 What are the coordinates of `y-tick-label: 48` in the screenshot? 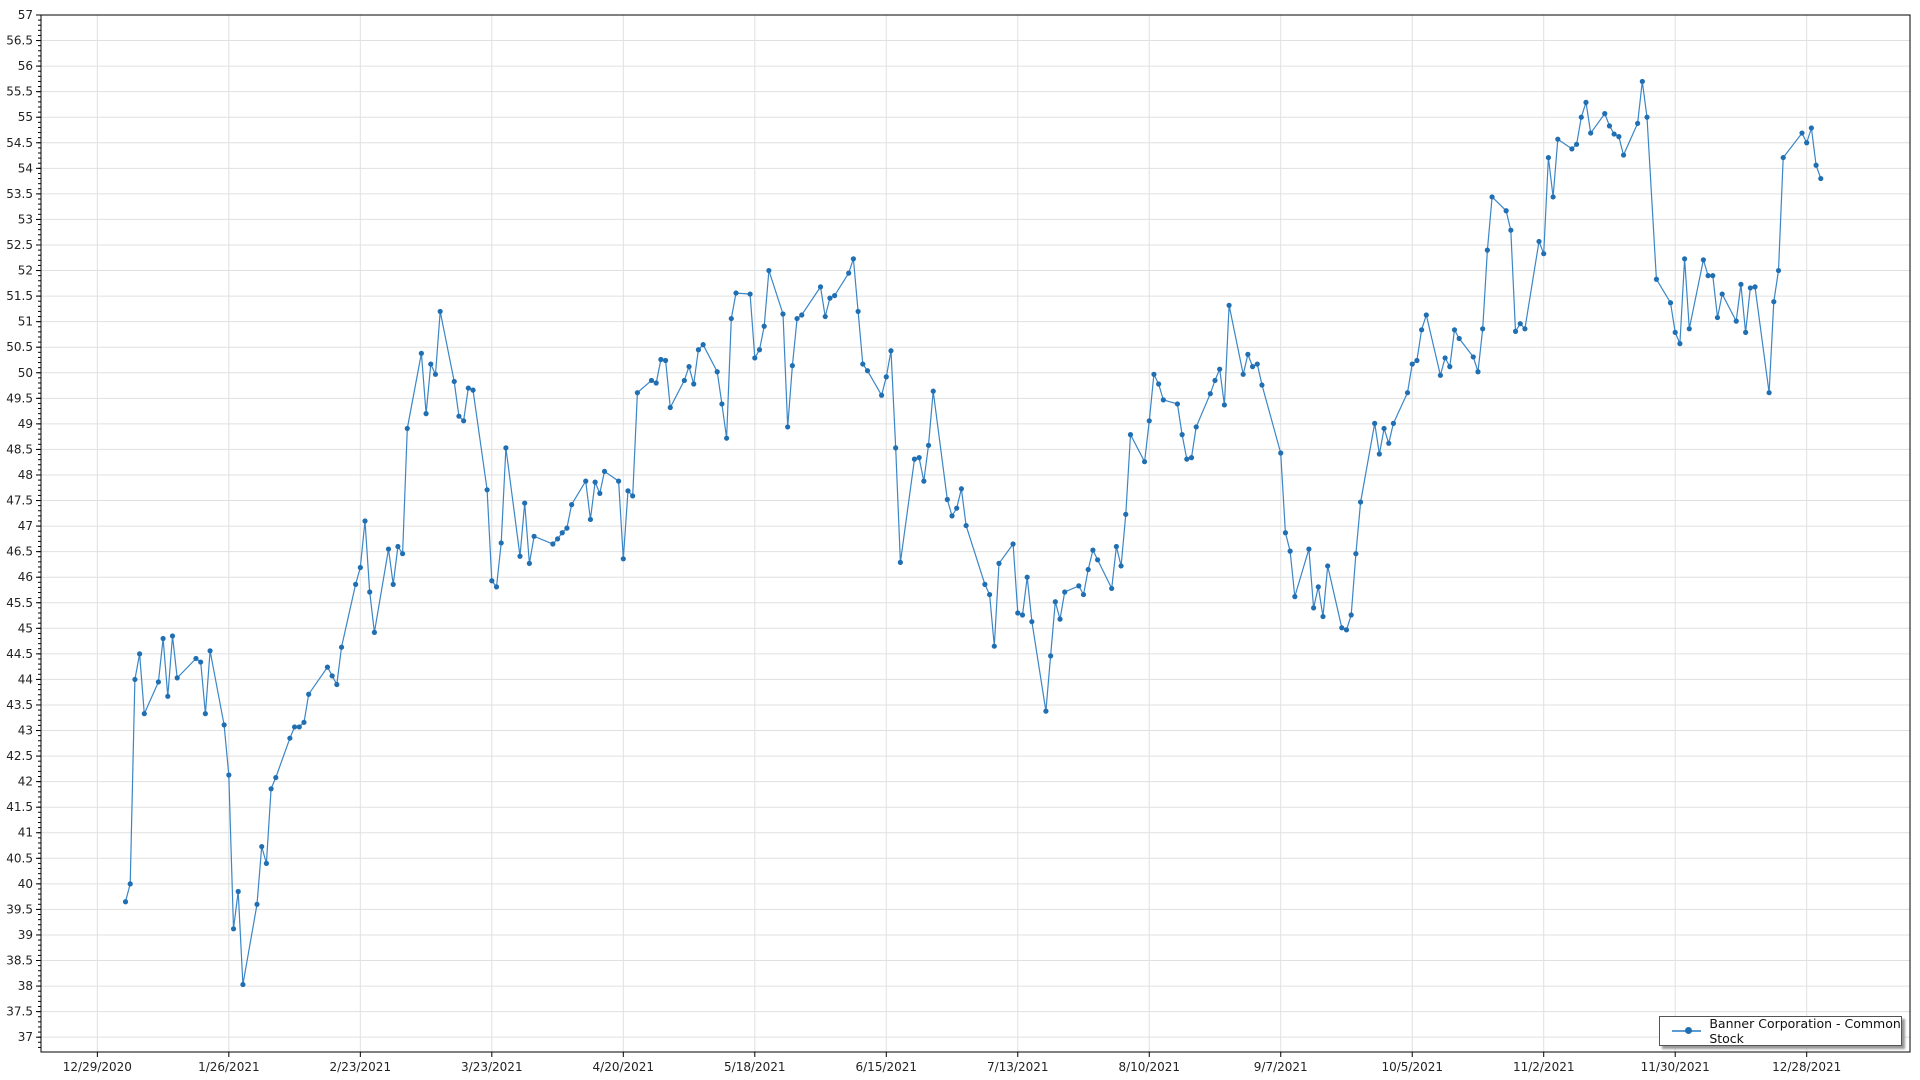 It's located at (25, 475).